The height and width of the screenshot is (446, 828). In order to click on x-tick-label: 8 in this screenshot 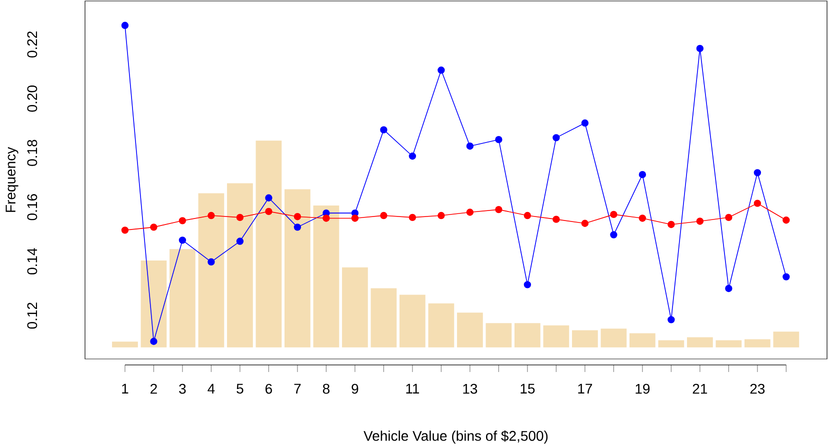, I will do `click(326, 389)`.